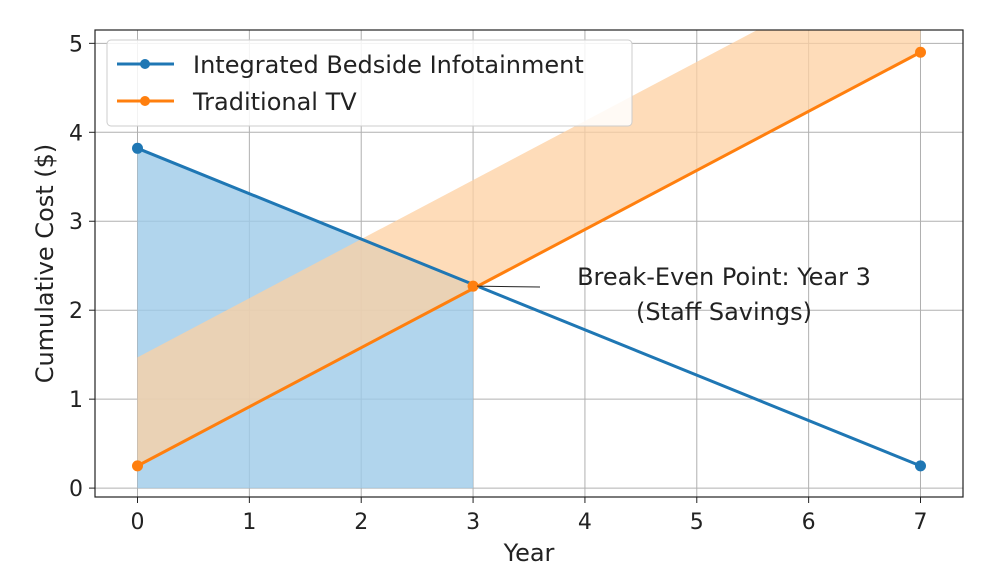 The width and height of the screenshot is (1000, 566). Describe the element at coordinates (145, 64) in the screenshot. I see `legend-marker-blue` at that location.